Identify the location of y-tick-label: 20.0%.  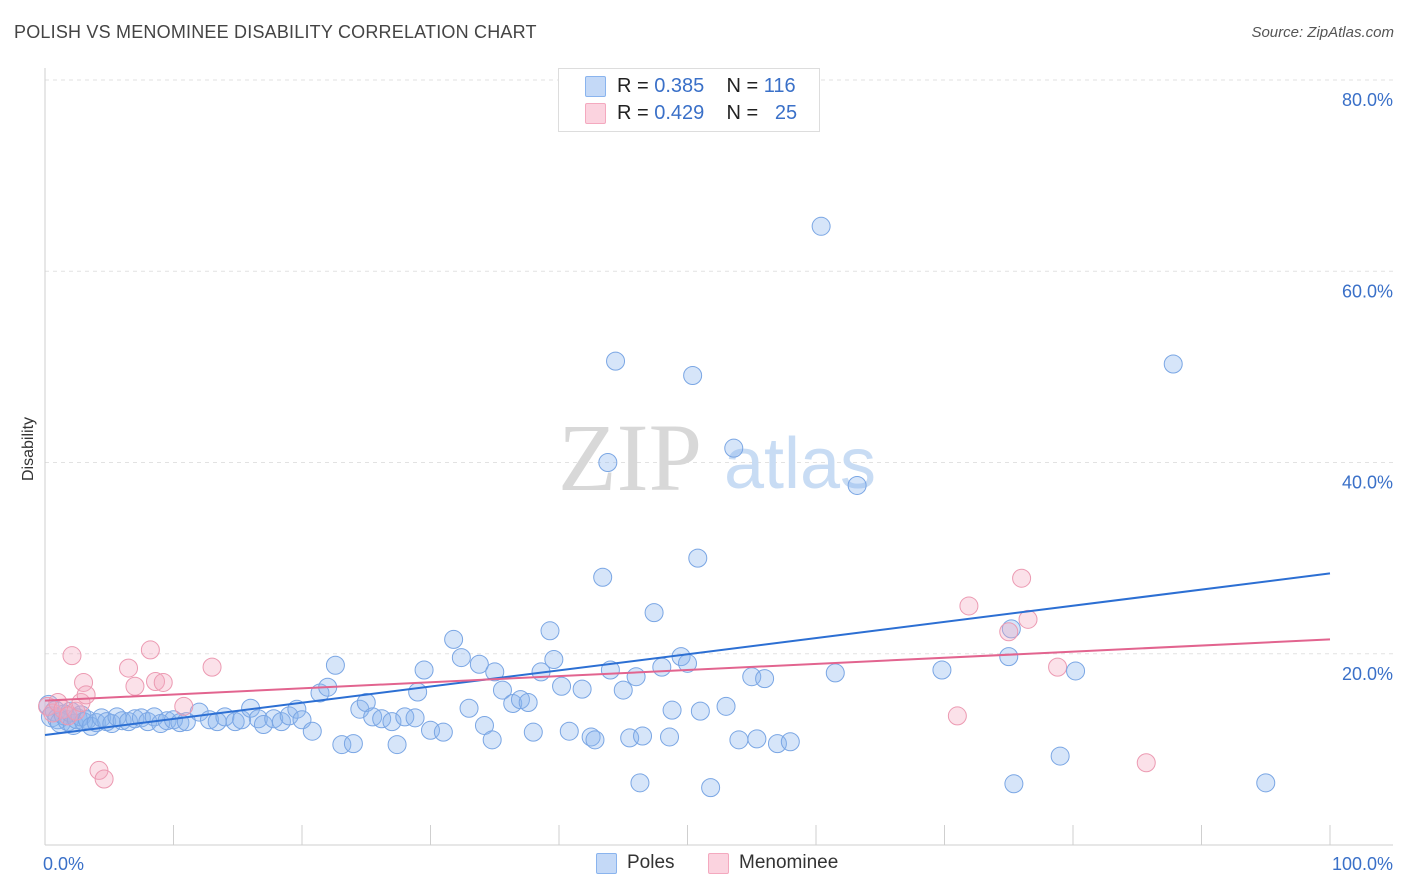
(1367, 674).